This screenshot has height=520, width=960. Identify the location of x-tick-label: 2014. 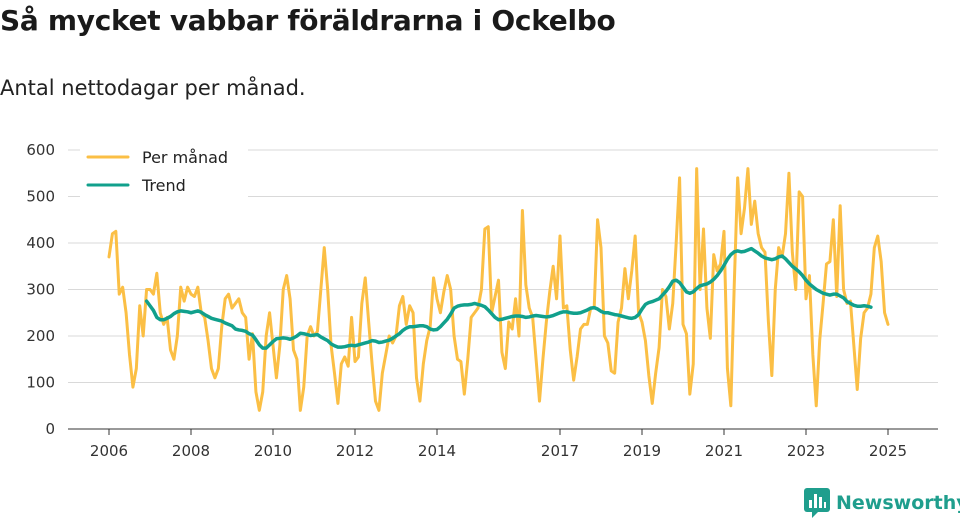
(437, 451).